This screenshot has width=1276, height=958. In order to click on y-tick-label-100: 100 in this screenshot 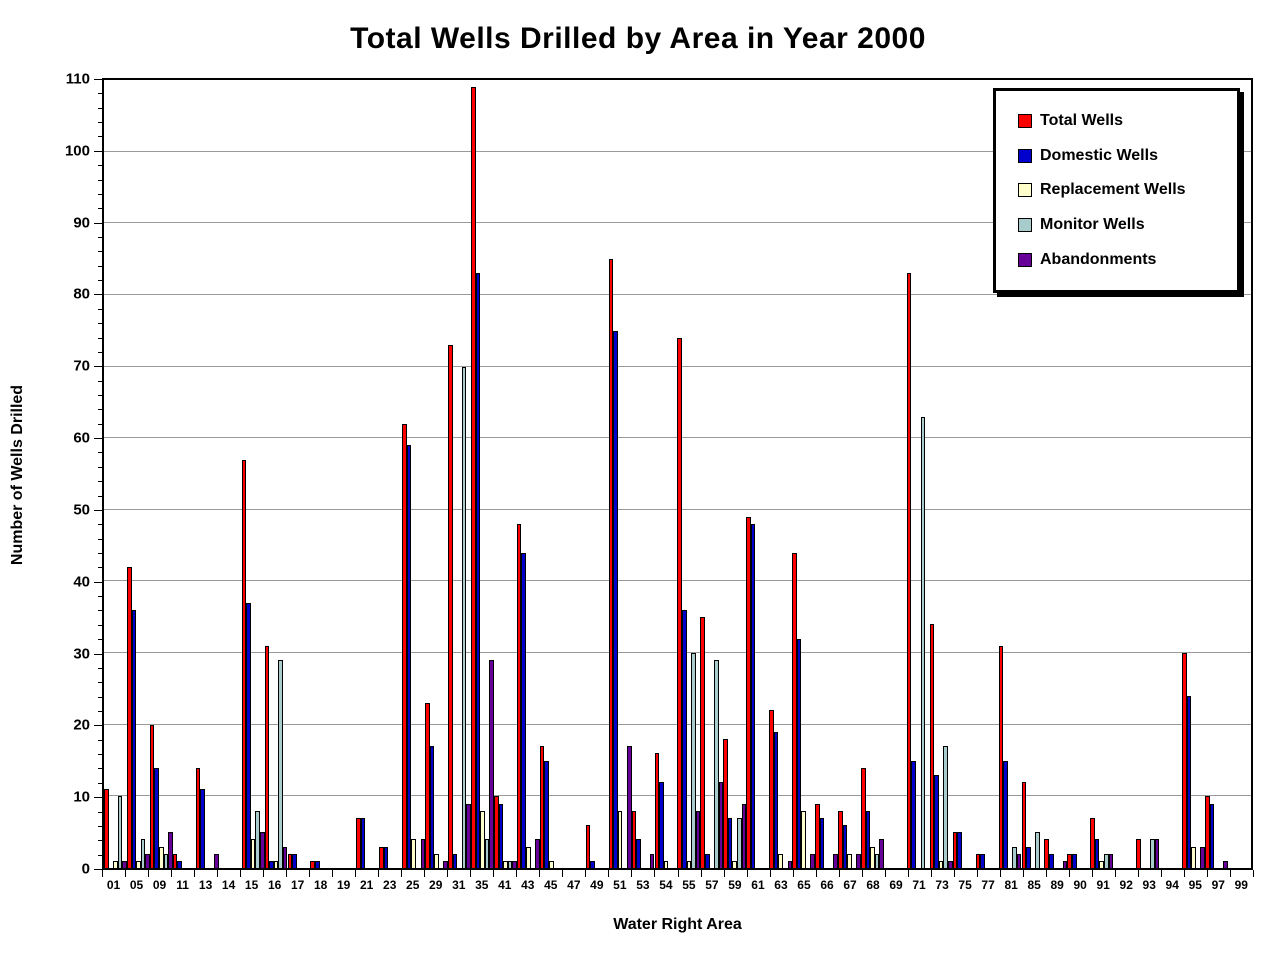, I will do `click(77, 151)`.